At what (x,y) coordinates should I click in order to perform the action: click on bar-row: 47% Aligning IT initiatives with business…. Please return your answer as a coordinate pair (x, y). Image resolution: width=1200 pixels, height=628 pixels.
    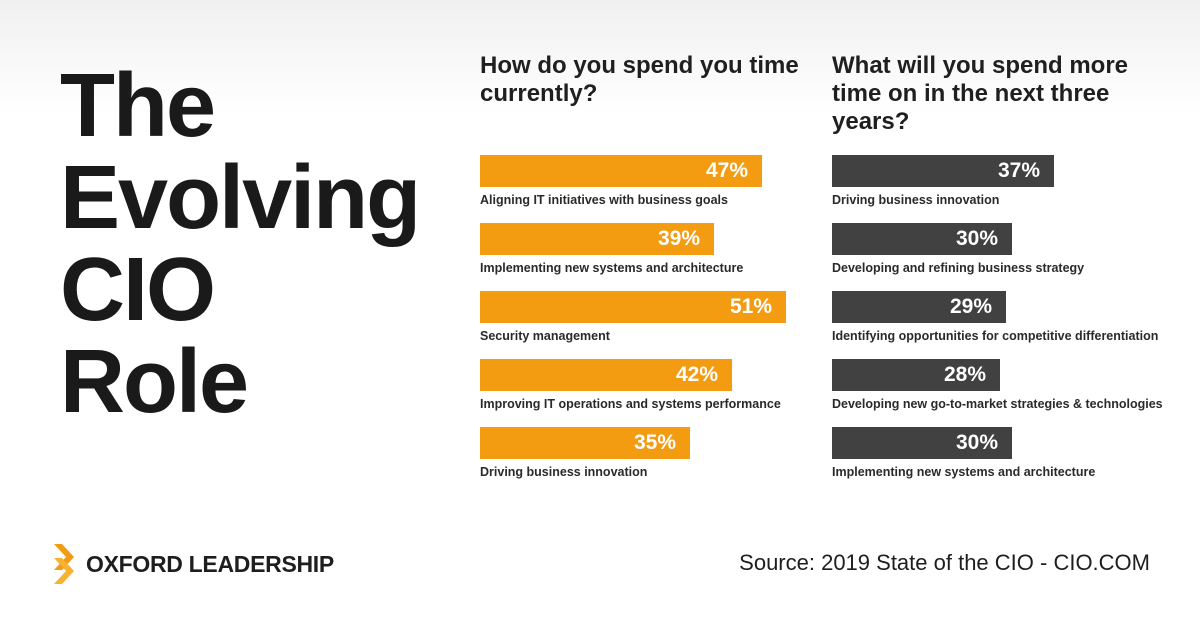
    Looking at the image, I should click on (640, 189).